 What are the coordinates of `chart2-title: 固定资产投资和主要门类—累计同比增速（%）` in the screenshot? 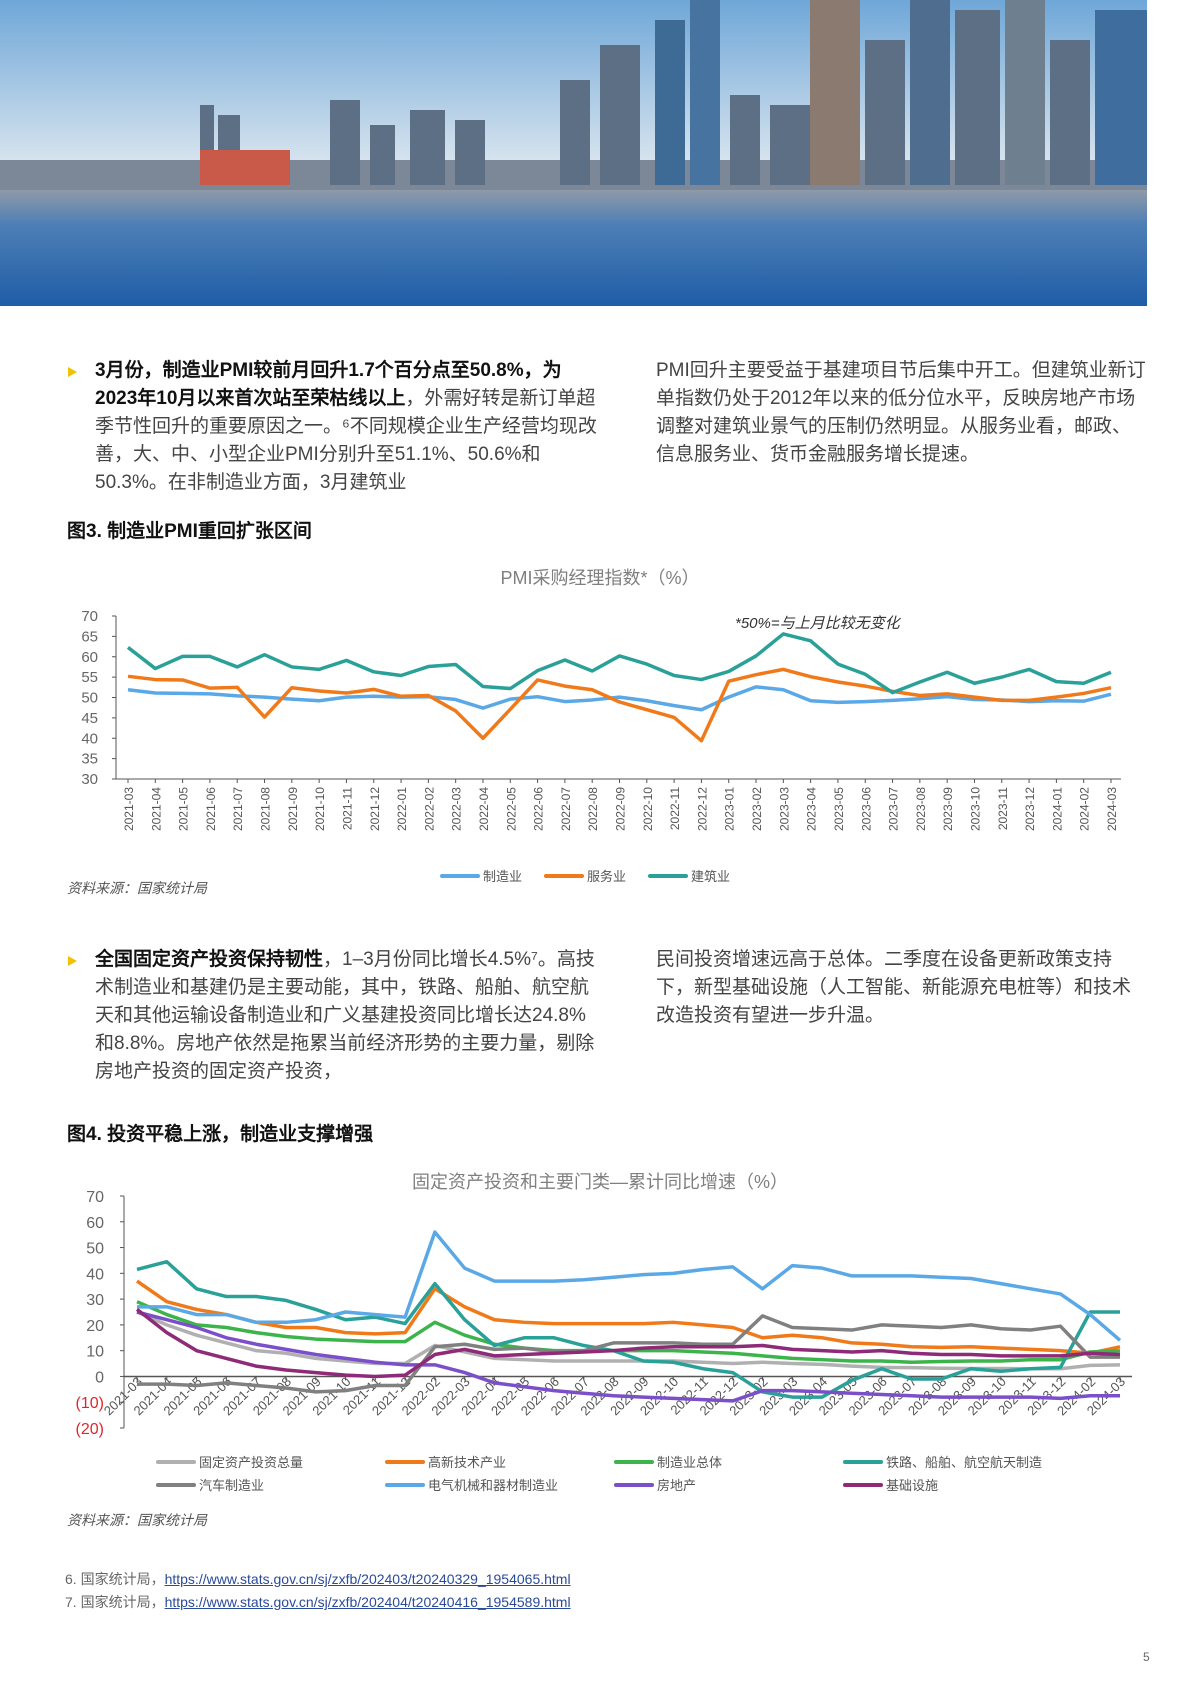 It's located at (599, 1182).